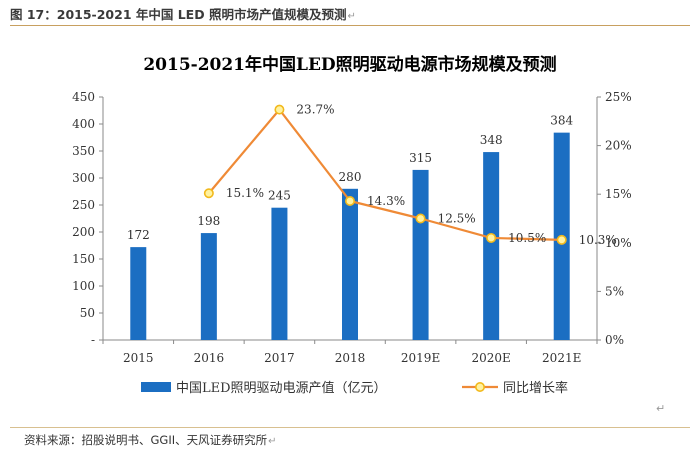 This screenshot has height=459, width=700. What do you see at coordinates (138, 358) in the screenshot?
I see `x-axis-category-label: 2015` at bounding box center [138, 358].